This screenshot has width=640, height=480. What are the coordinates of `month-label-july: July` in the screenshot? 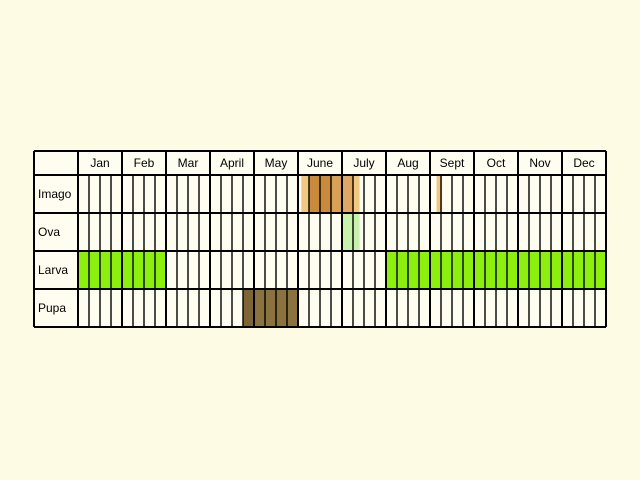 It's located at (363, 163).